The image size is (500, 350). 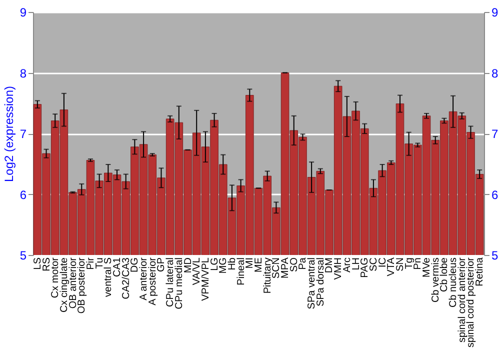 I want to click on y-tick-label: 8, so click(x=23, y=73).